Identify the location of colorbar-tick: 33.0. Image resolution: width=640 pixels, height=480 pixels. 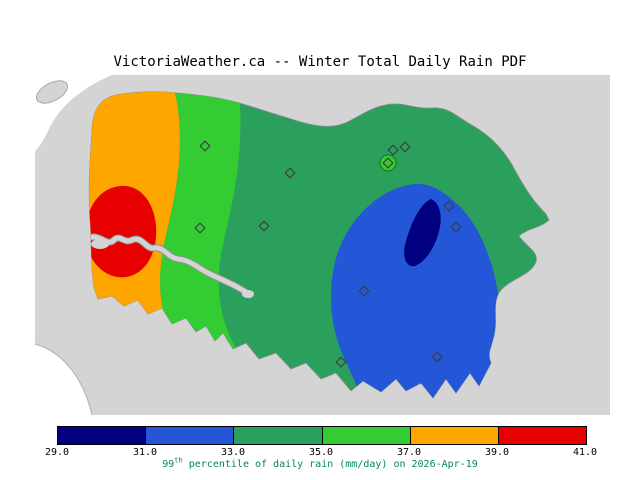
(233, 452).